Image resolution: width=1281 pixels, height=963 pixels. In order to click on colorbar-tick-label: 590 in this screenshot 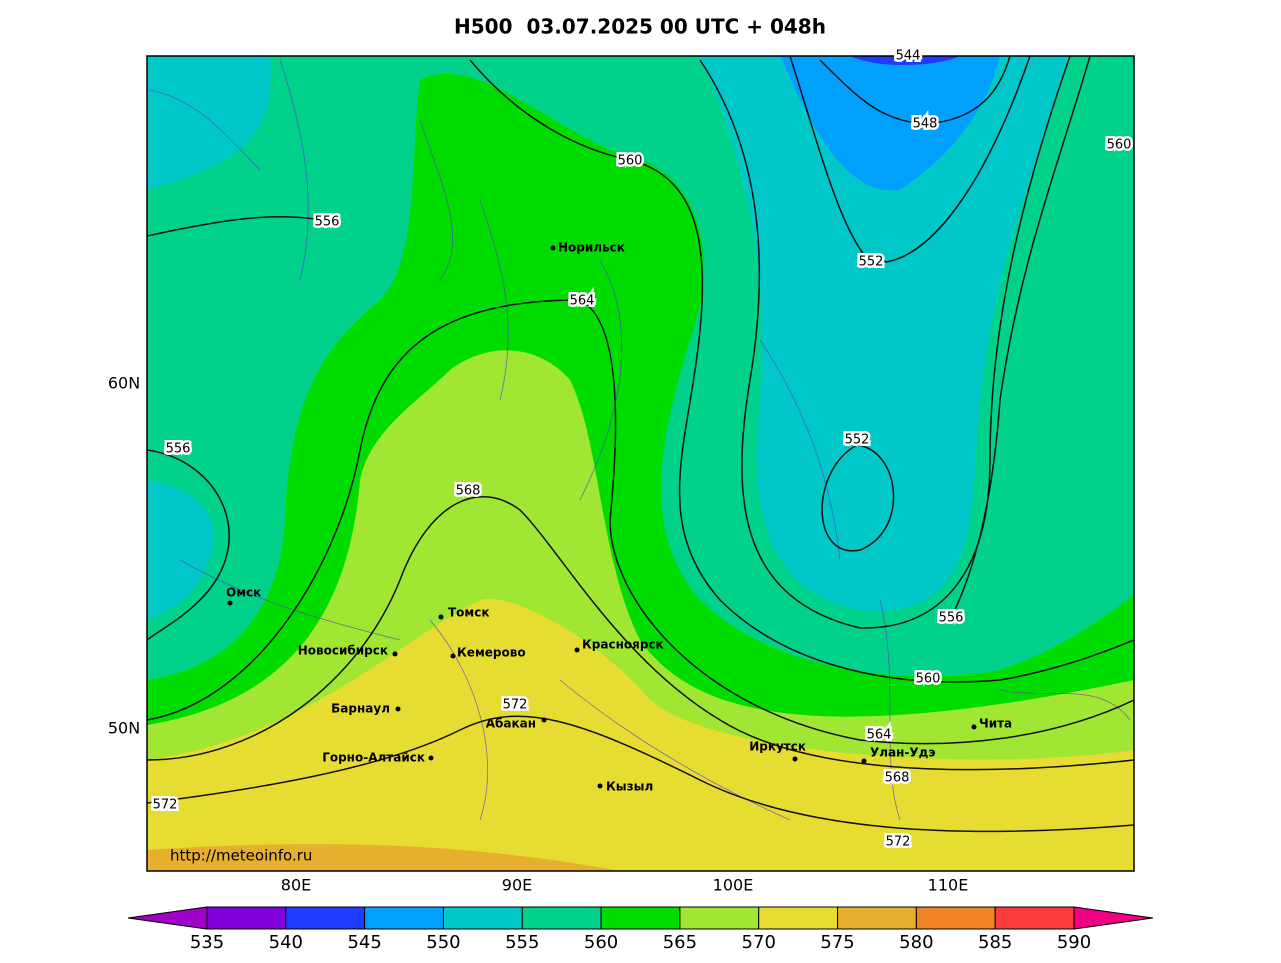, I will do `click(1074, 942)`.